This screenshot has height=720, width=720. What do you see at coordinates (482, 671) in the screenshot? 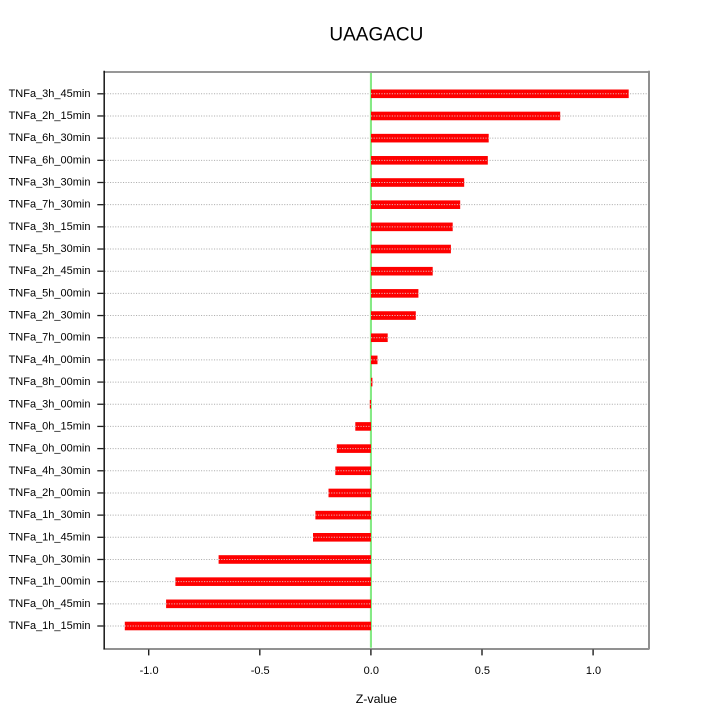
I see `svg-text: 0.5` at bounding box center [482, 671].